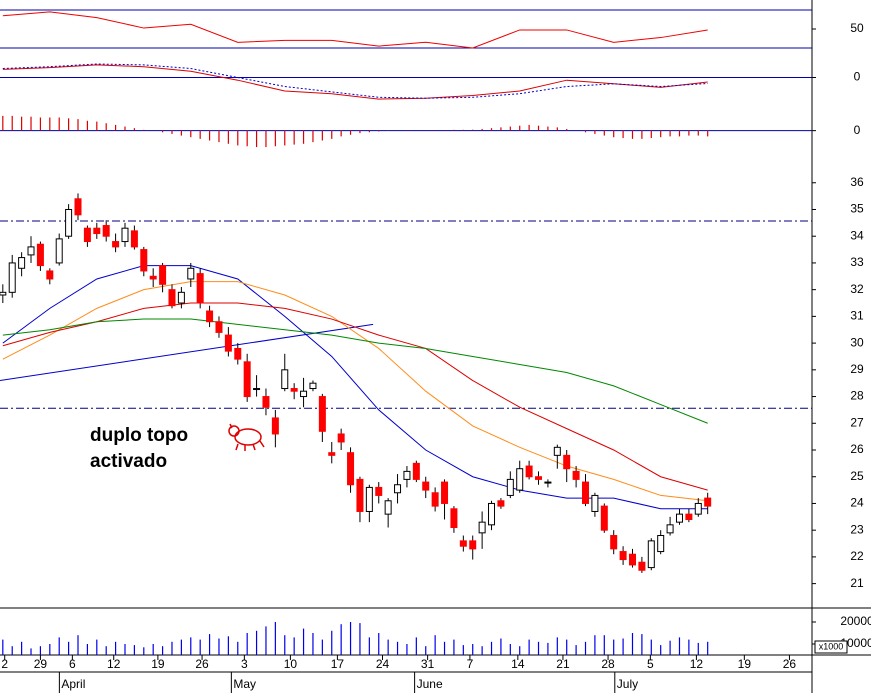  Describe the element at coordinates (338, 664) in the screenshot. I see `x-tick-label: 17` at that location.